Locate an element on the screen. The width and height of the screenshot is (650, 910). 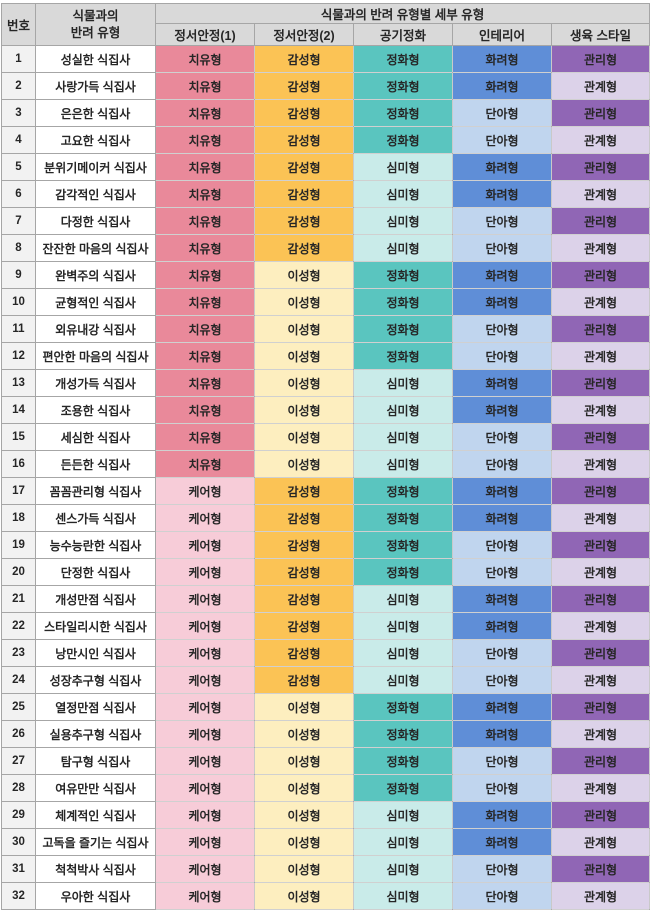
row-number-cell: 22 is located at coordinates (18, 626).